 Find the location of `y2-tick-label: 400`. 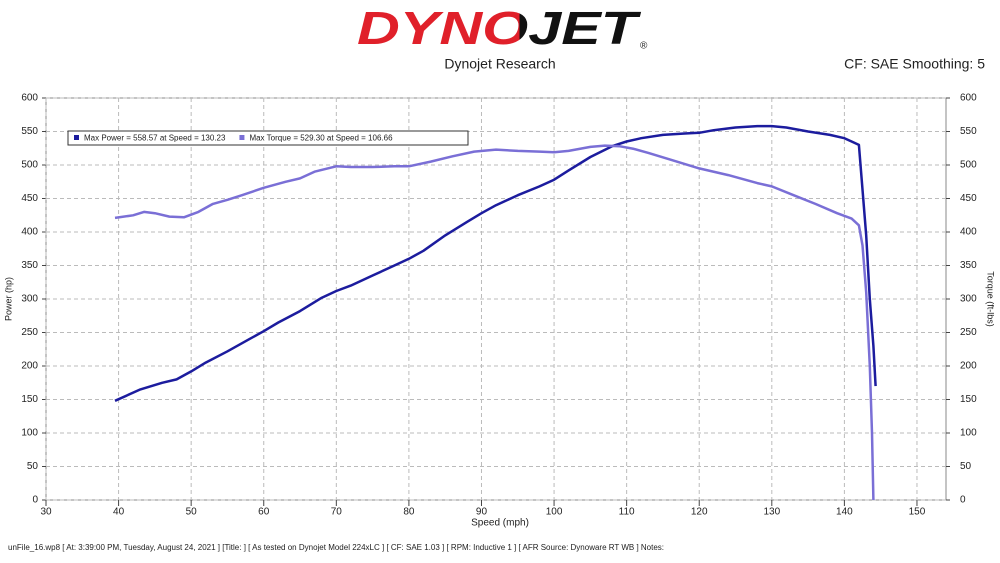

y2-tick-label: 400 is located at coordinates (968, 232).